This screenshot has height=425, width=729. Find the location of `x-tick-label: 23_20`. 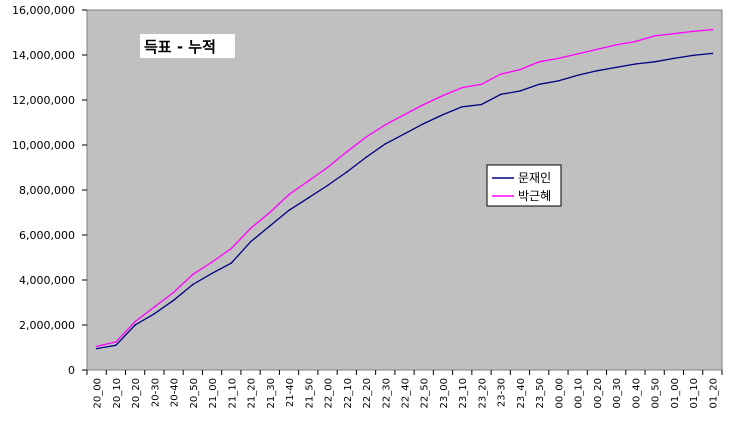

x-tick-label: 23_20 is located at coordinates (482, 393).